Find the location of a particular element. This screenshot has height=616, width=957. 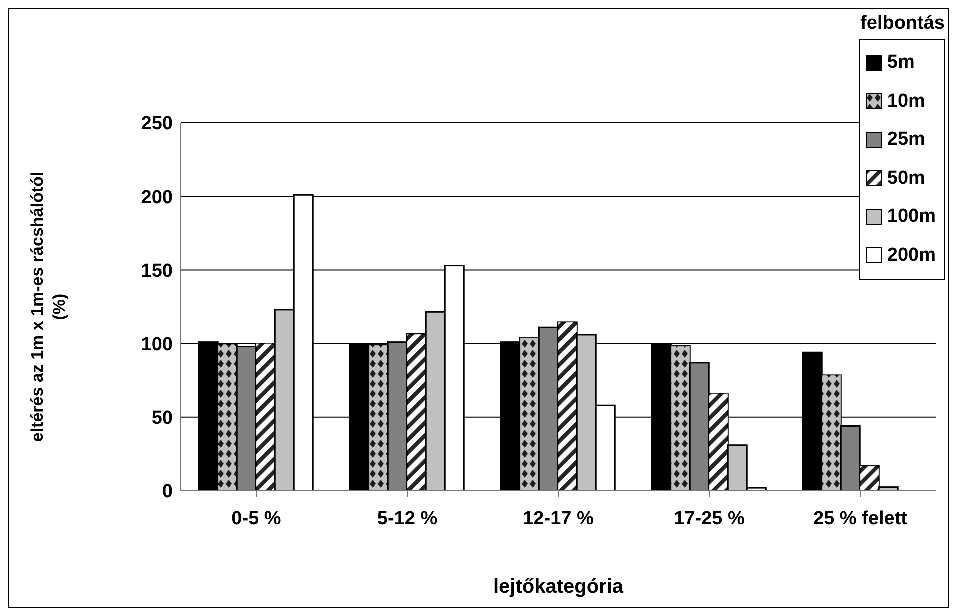

y-axis-title: eltérés az 1m x 1m-es rácshálótól (%) is located at coordinates (48, 307).